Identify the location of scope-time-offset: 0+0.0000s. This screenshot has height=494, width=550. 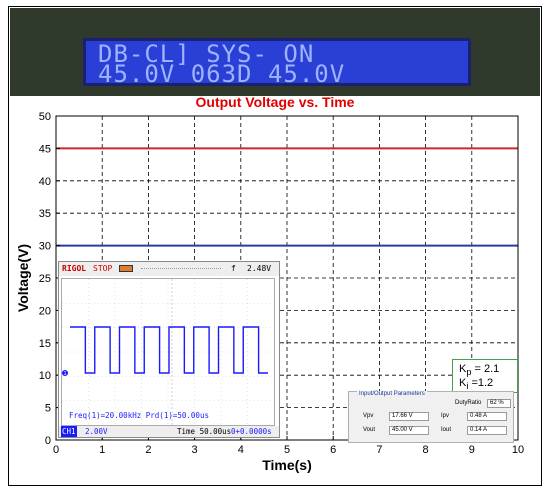
(251, 431).